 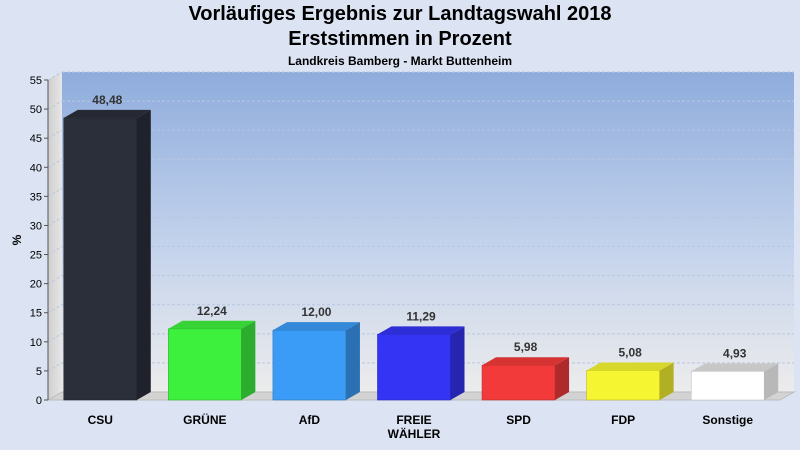 What do you see at coordinates (36, 81) in the screenshot?
I see `y-tick-label: 55` at bounding box center [36, 81].